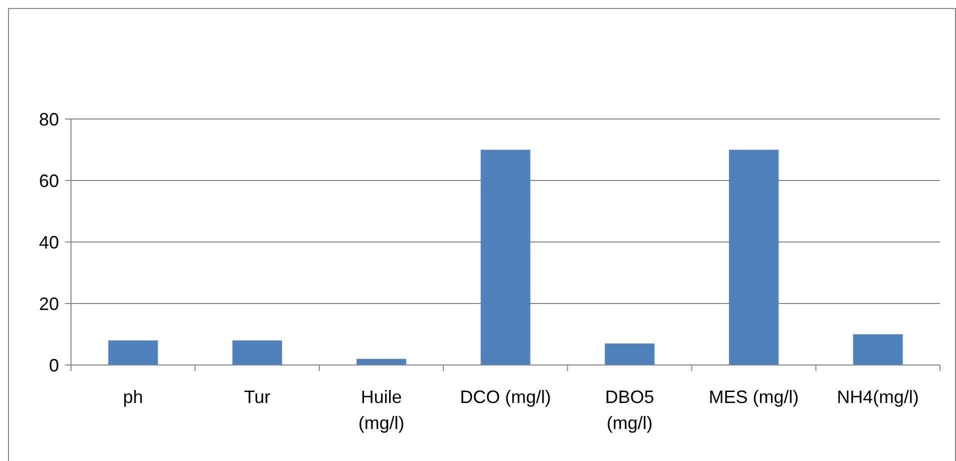 Image resolution: width=956 pixels, height=461 pixels. What do you see at coordinates (48, 180) in the screenshot?
I see `y-tick-label: 60` at bounding box center [48, 180].